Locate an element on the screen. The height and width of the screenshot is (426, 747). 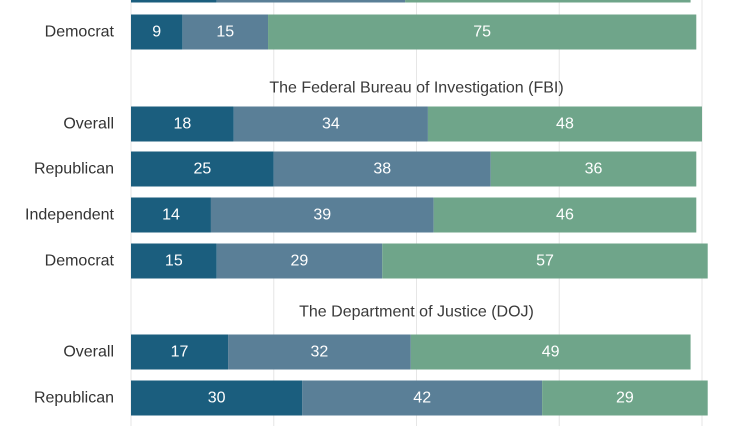
data-label: 38 is located at coordinates (382, 169).